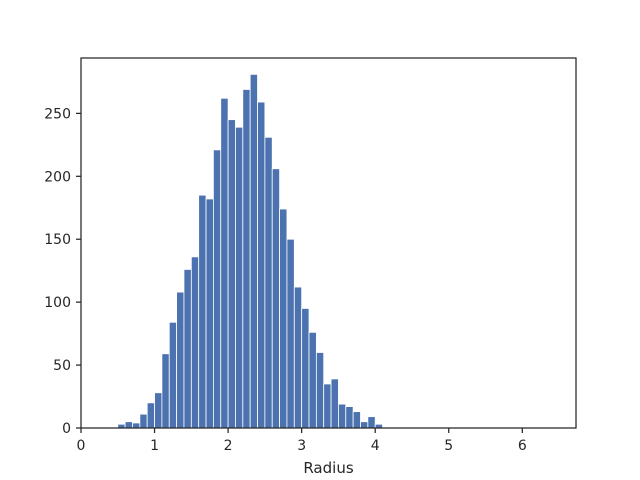 The image size is (640, 480). What do you see at coordinates (62, 271) in the screenshot?
I see `y-axis-ticks: 0 50 100 150 200 250` at bounding box center [62, 271].